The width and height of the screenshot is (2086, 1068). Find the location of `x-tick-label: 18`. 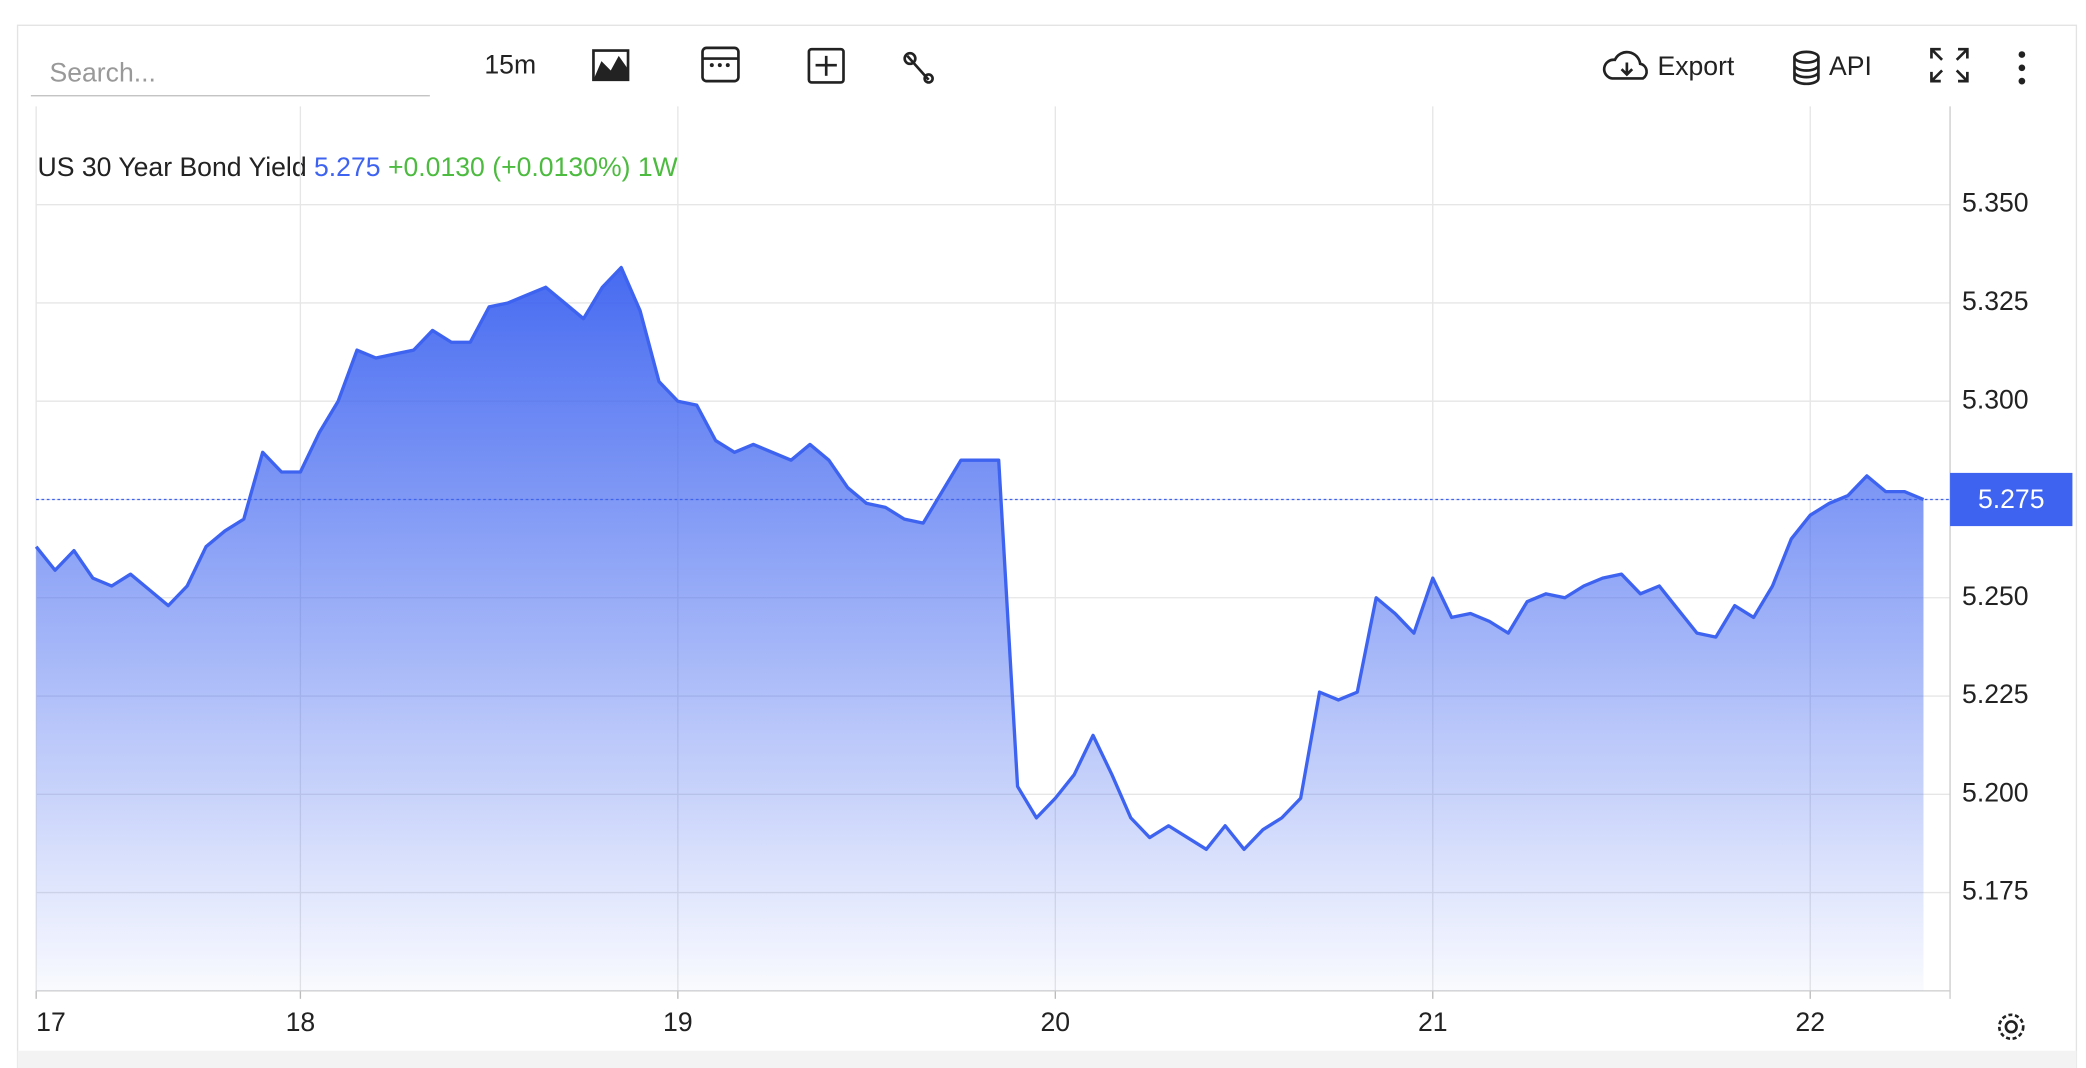

x-tick-label: 18 is located at coordinates (301, 1022).